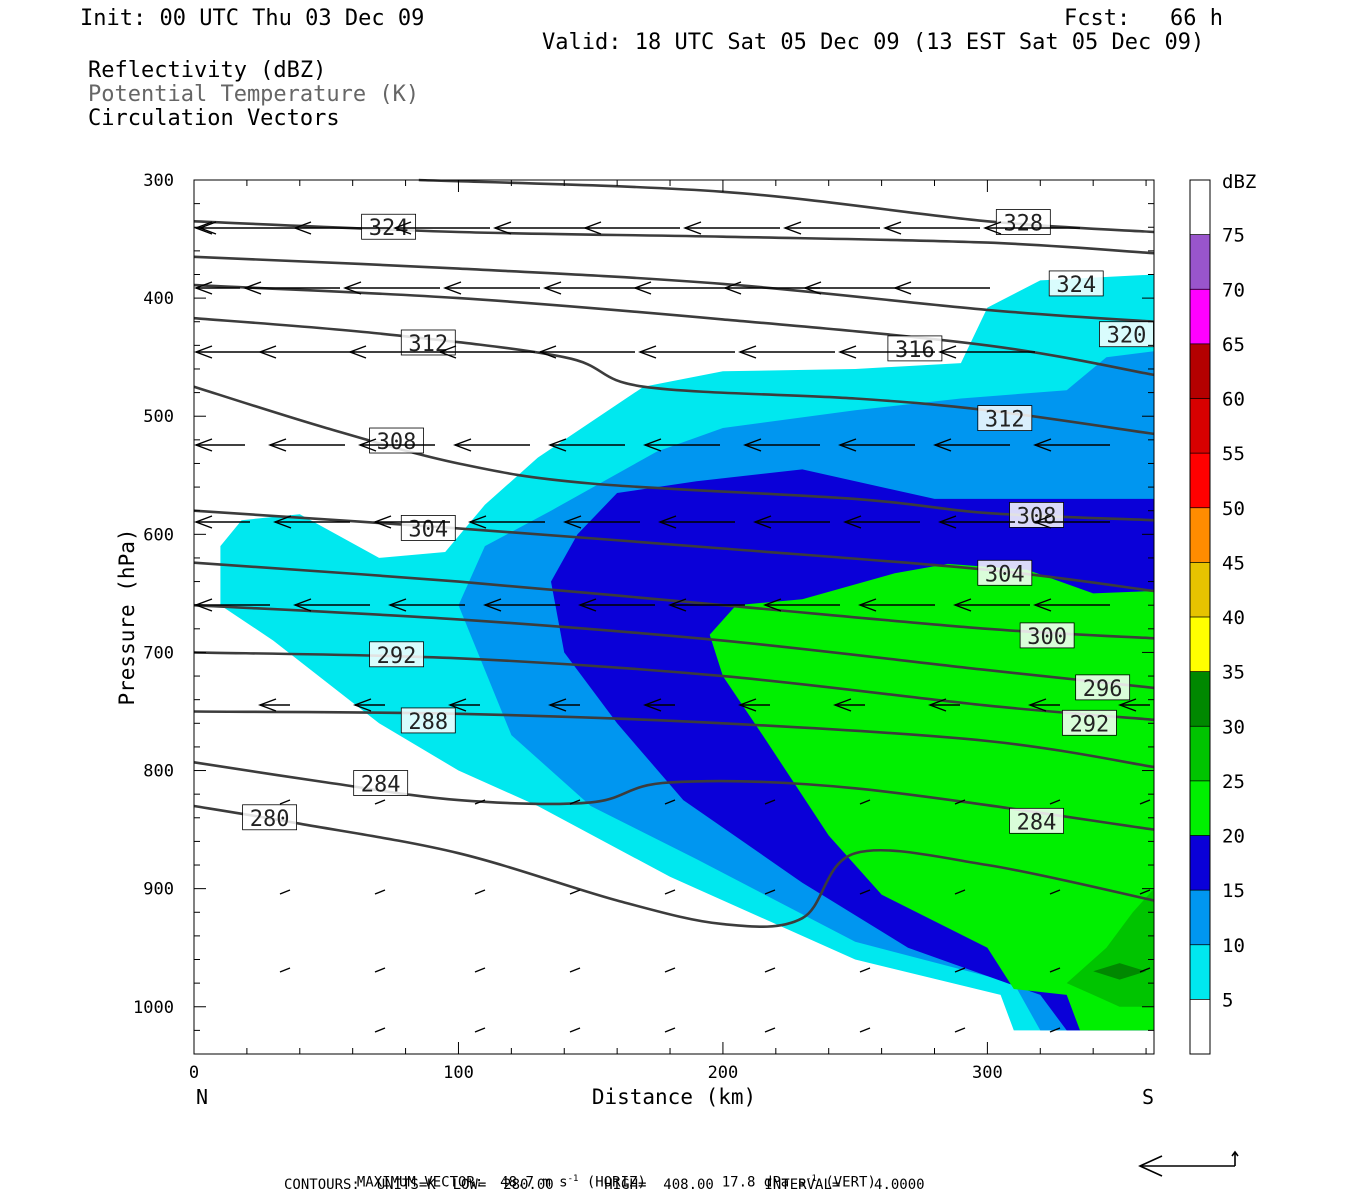 This screenshot has height=1200, width=1350. I want to click on colorbar-label: 75, so click(1233, 236).